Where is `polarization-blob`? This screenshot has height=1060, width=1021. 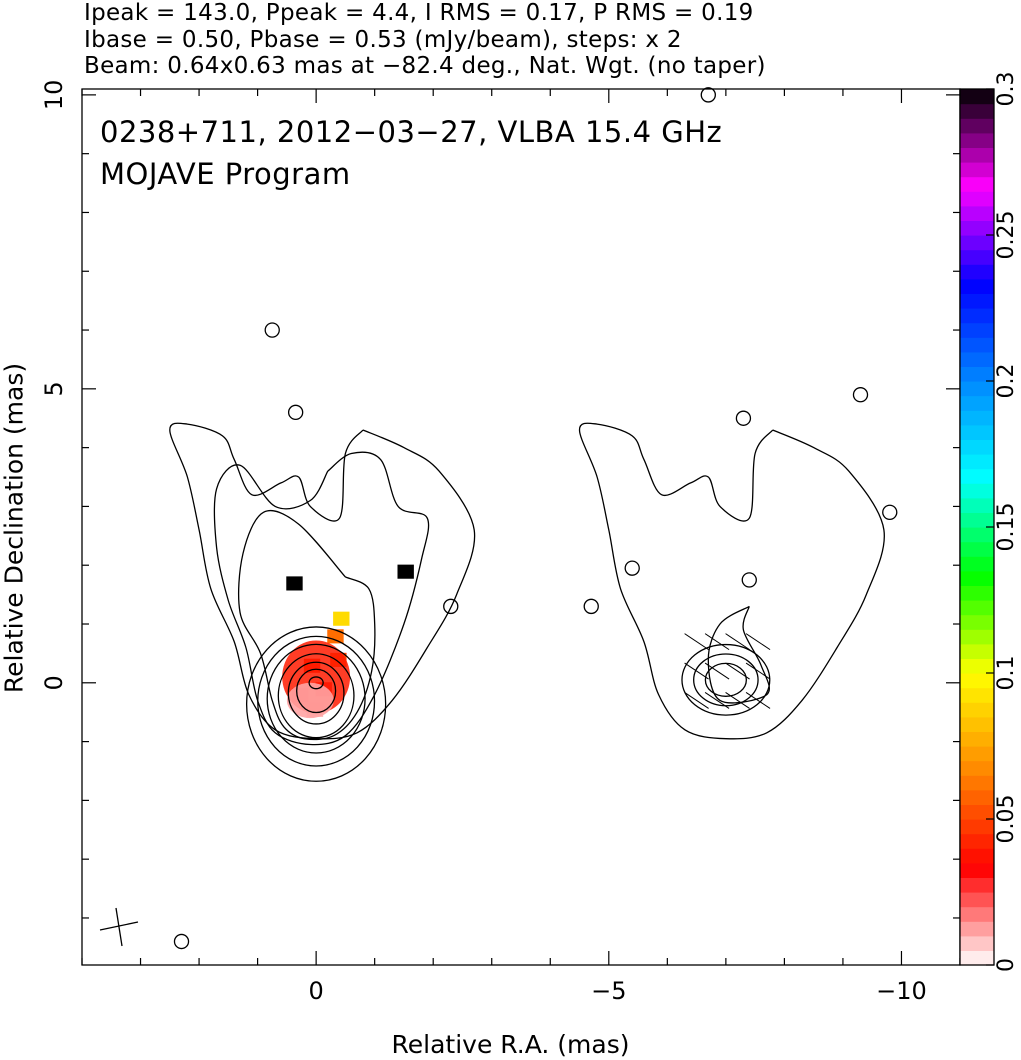 polarization-blob is located at coordinates (310, 700).